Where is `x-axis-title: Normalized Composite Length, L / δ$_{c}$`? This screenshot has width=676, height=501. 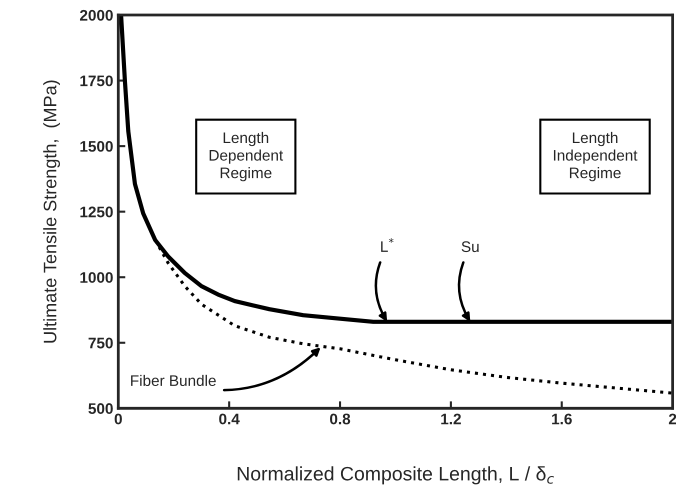
x-axis-title: Normalized Composite Length, L / δ$_{c}$ is located at coordinates (396, 475).